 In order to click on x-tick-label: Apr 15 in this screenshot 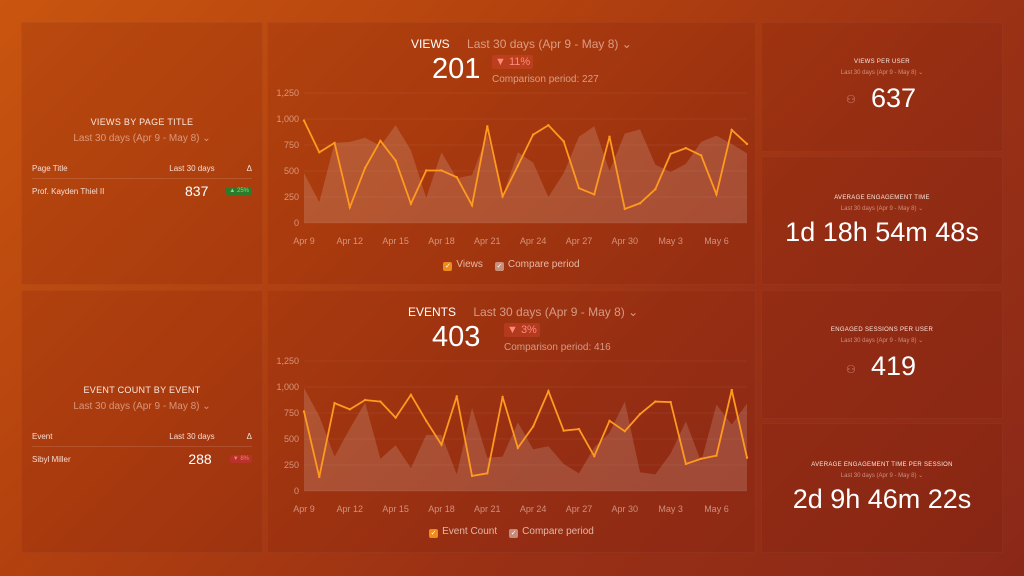, I will do `click(395, 241)`.